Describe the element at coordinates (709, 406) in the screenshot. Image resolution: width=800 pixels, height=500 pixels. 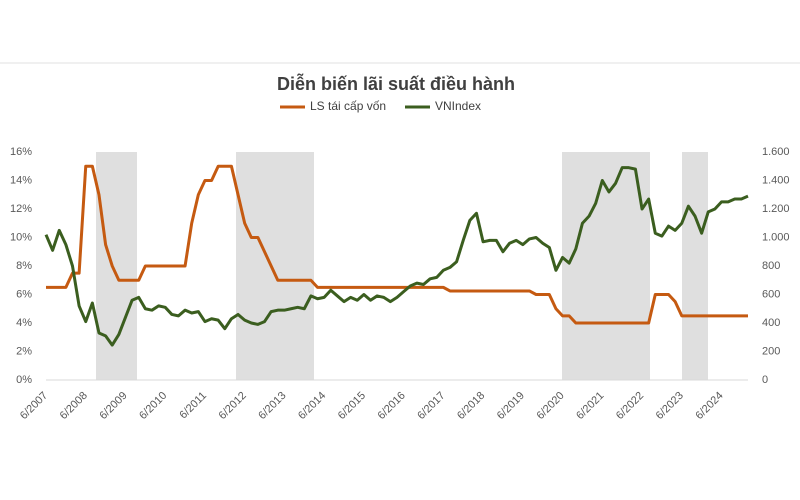
I see `x-tick-label: 6/2024` at that location.